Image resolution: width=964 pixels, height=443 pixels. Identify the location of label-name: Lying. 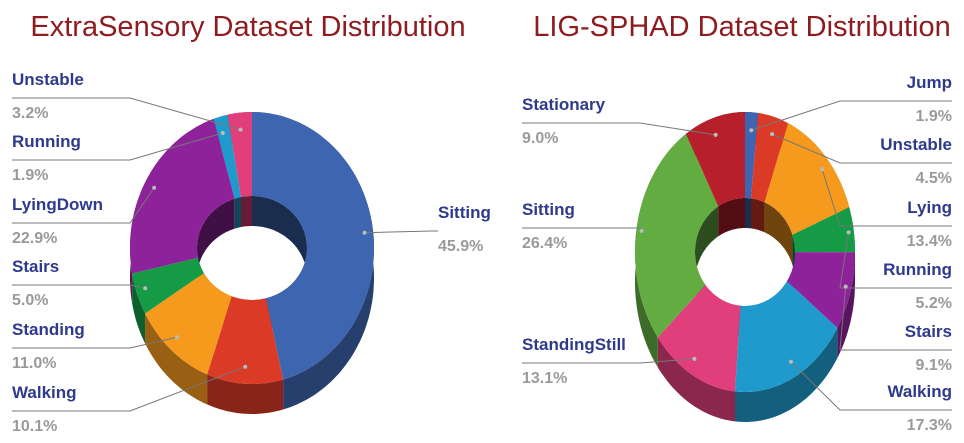
(929, 207).